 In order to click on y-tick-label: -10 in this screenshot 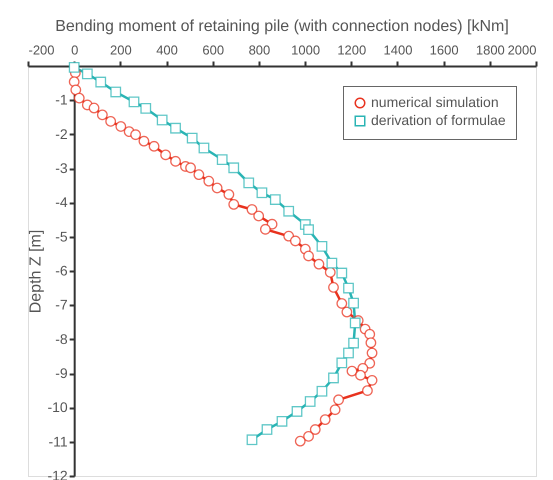, I will do `click(57, 407)`.